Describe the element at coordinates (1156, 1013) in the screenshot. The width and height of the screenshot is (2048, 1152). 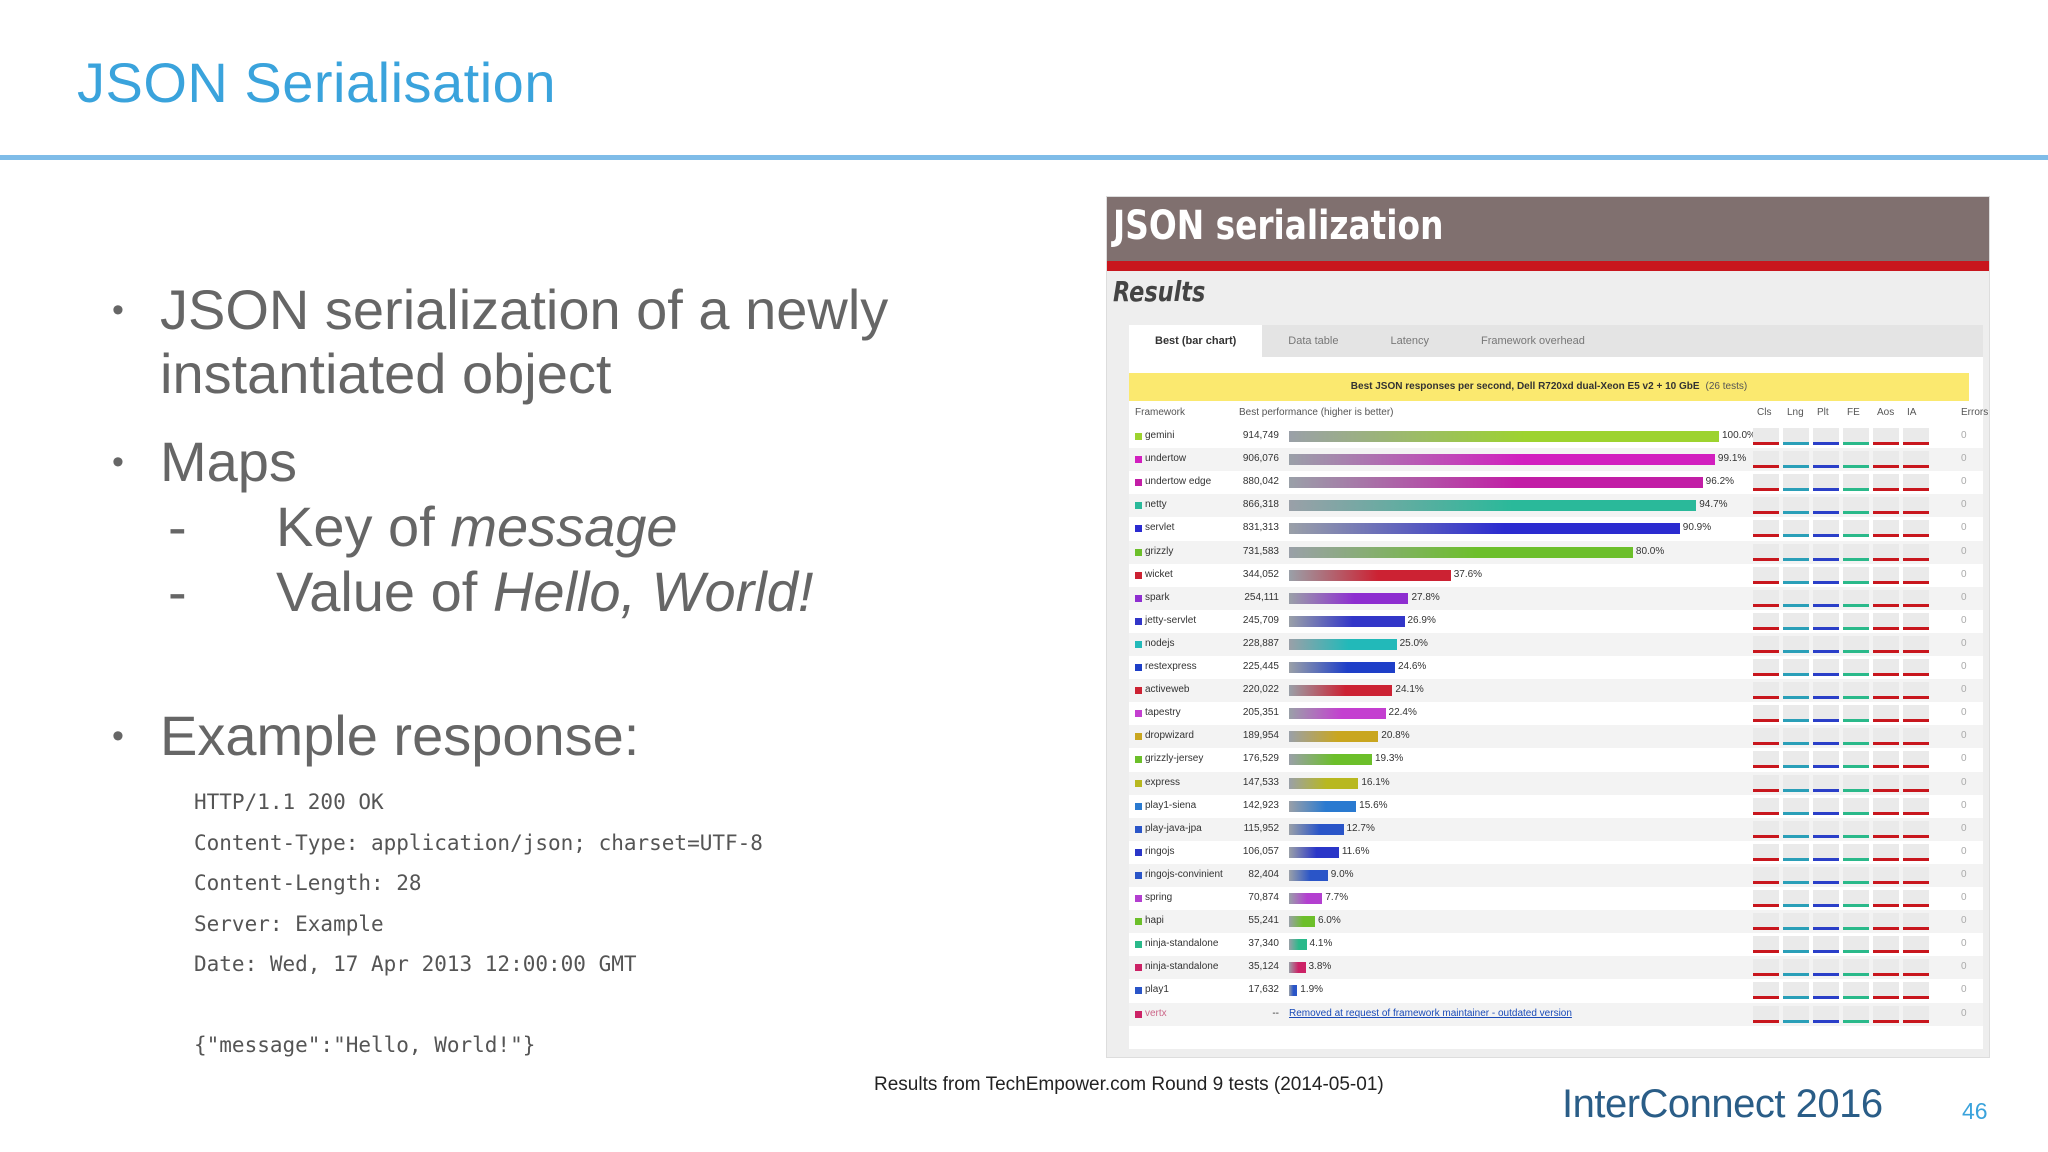
I see `framework-name: vertx` at that location.